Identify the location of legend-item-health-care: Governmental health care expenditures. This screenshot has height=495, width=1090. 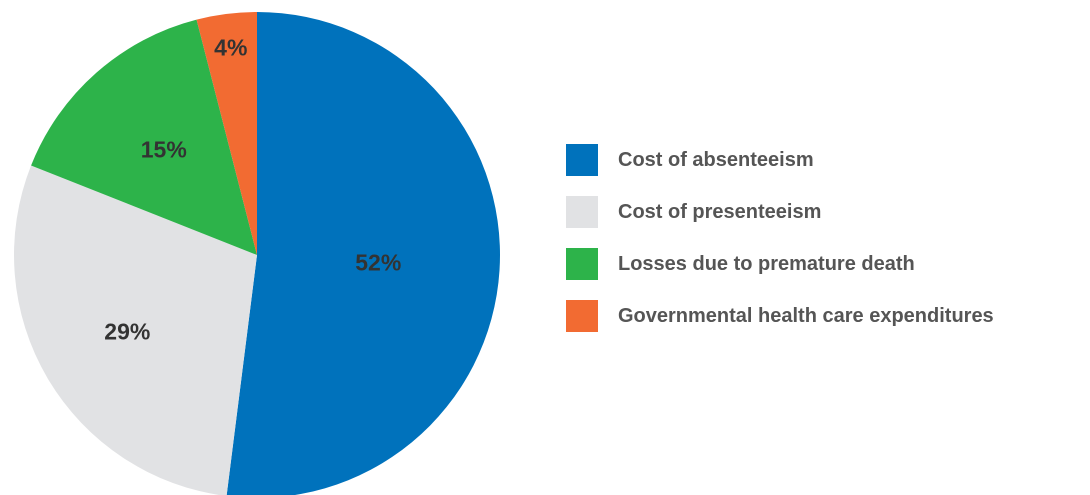
(826, 316).